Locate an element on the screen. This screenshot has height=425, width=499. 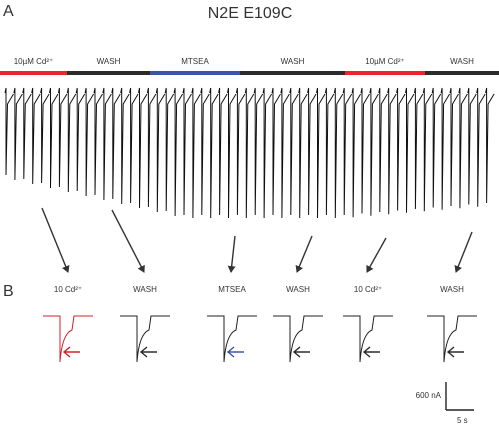
panel-label: A is located at coordinates (8, 11).